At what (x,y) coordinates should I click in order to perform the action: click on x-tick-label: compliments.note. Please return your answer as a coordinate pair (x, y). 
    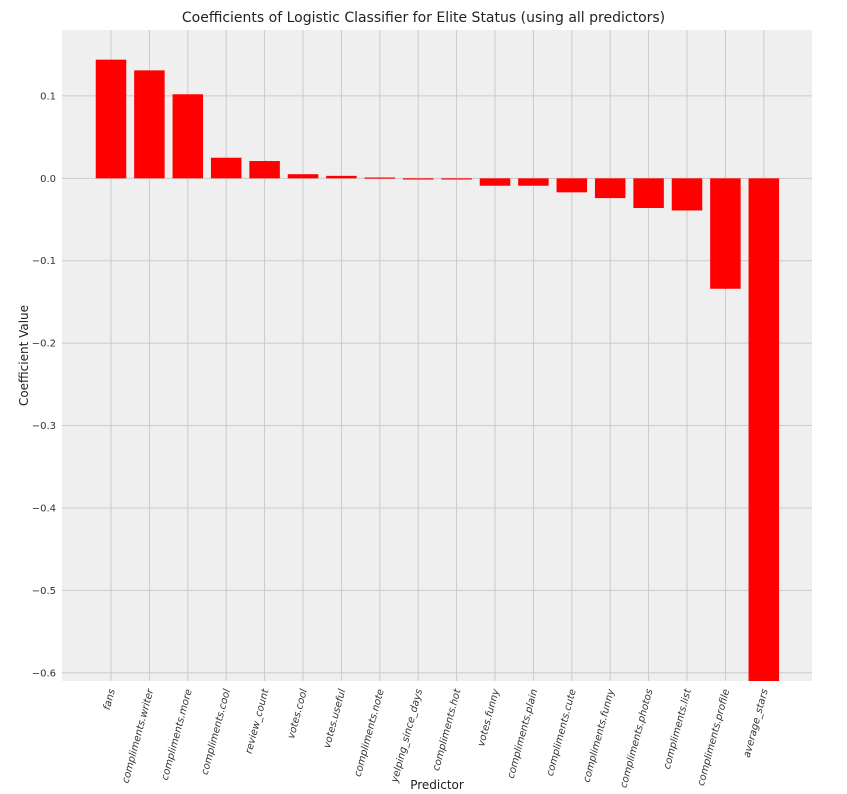
    Looking at the image, I should click on (370, 733).